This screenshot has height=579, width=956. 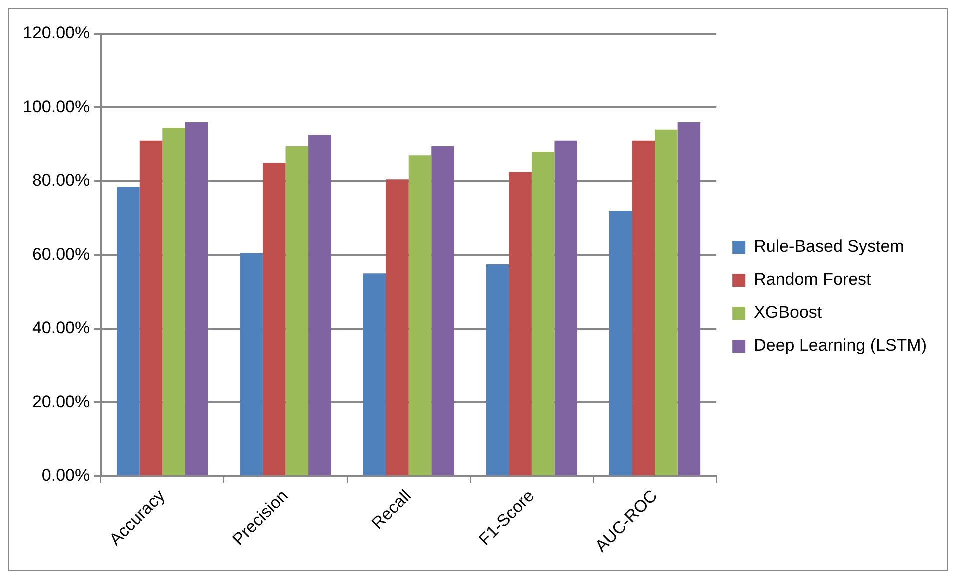 What do you see at coordinates (66, 476) in the screenshot?
I see `y-tick-label: 0.00%` at bounding box center [66, 476].